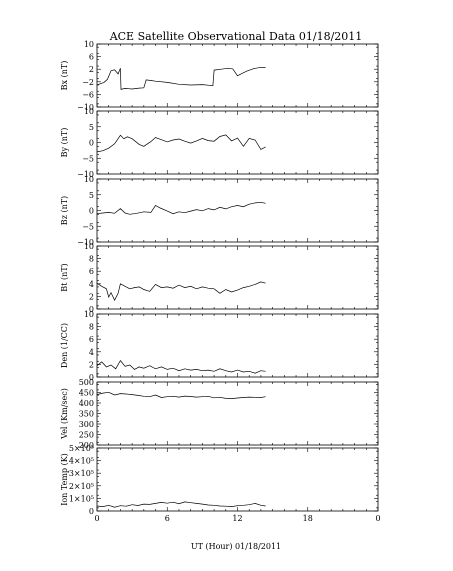 This screenshot has height=571, width=453. Describe the element at coordinates (86, 403) in the screenshot. I see `y-tick-label: 400` at that location.